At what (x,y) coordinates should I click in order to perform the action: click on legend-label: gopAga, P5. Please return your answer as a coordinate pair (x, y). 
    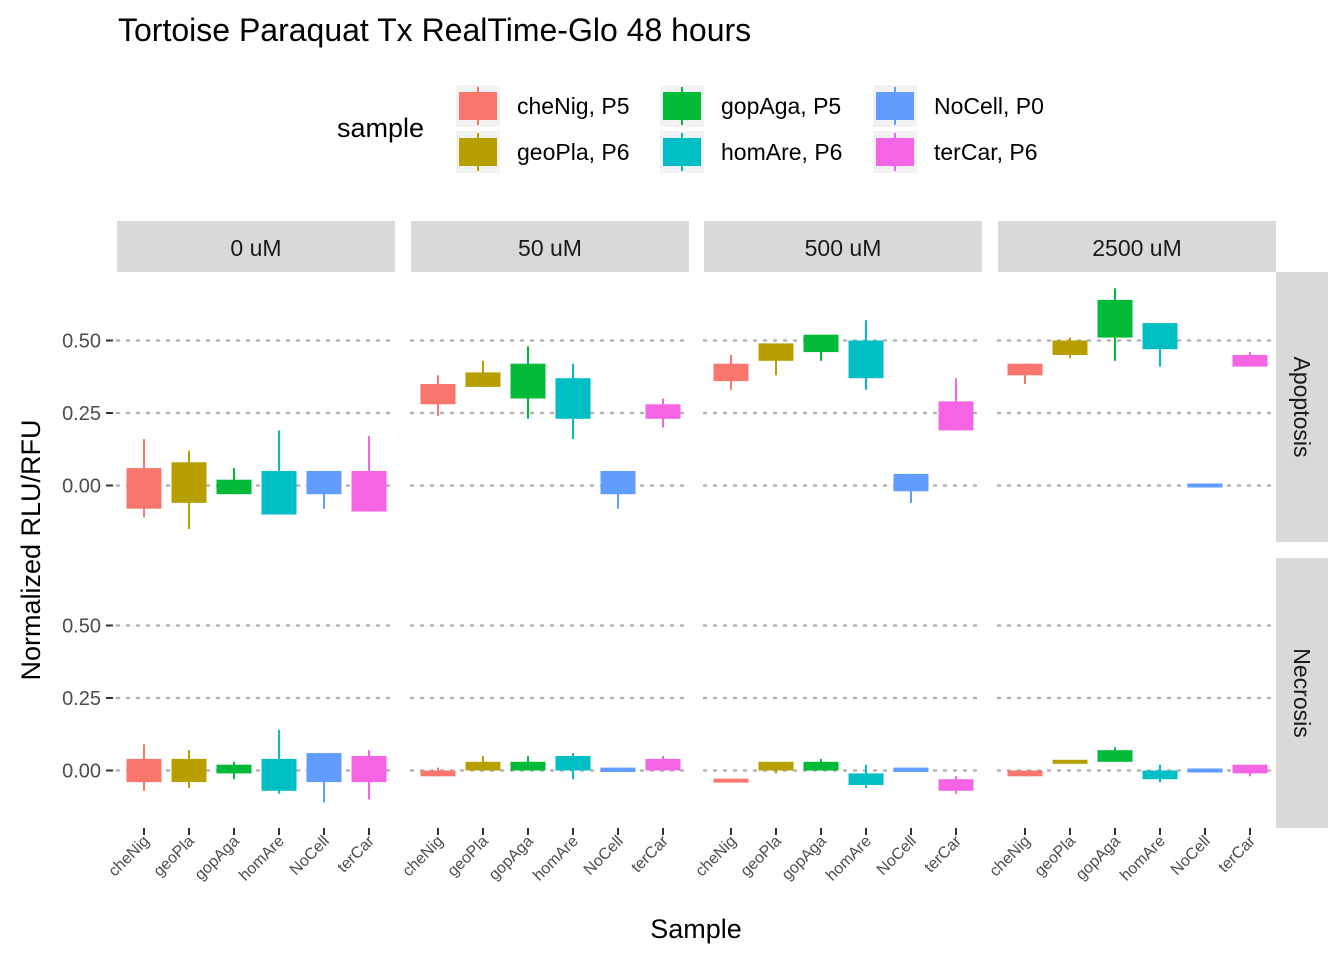
    Looking at the image, I should click on (781, 106).